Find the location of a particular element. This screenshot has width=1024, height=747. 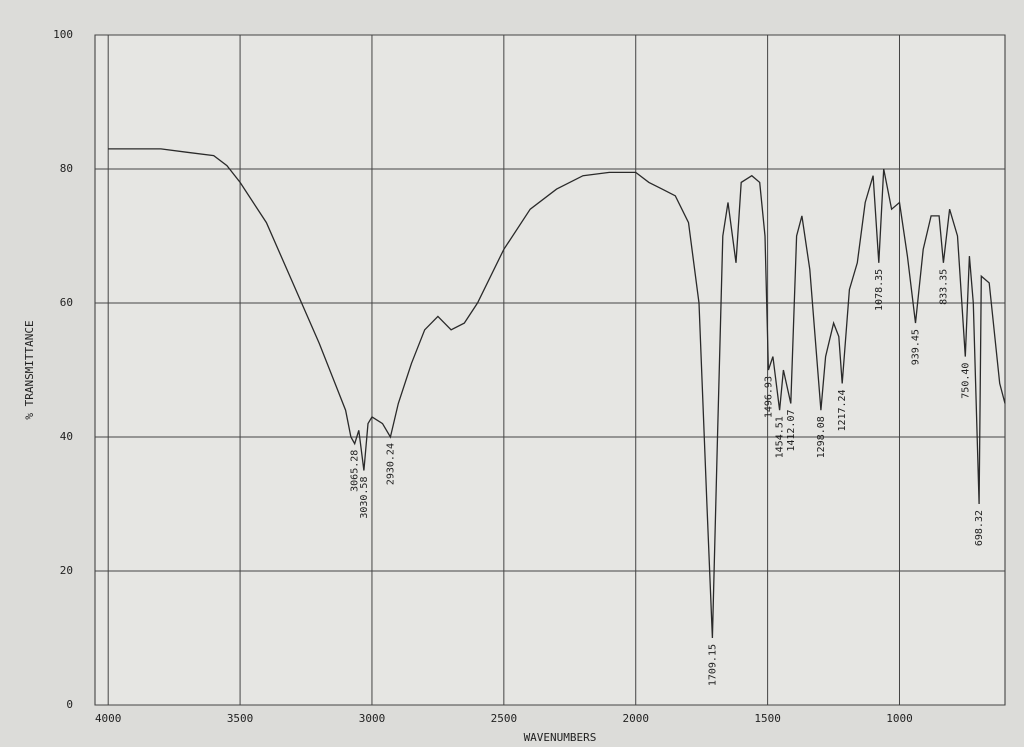

x-tick-label: 2500 is located at coordinates (504, 718).